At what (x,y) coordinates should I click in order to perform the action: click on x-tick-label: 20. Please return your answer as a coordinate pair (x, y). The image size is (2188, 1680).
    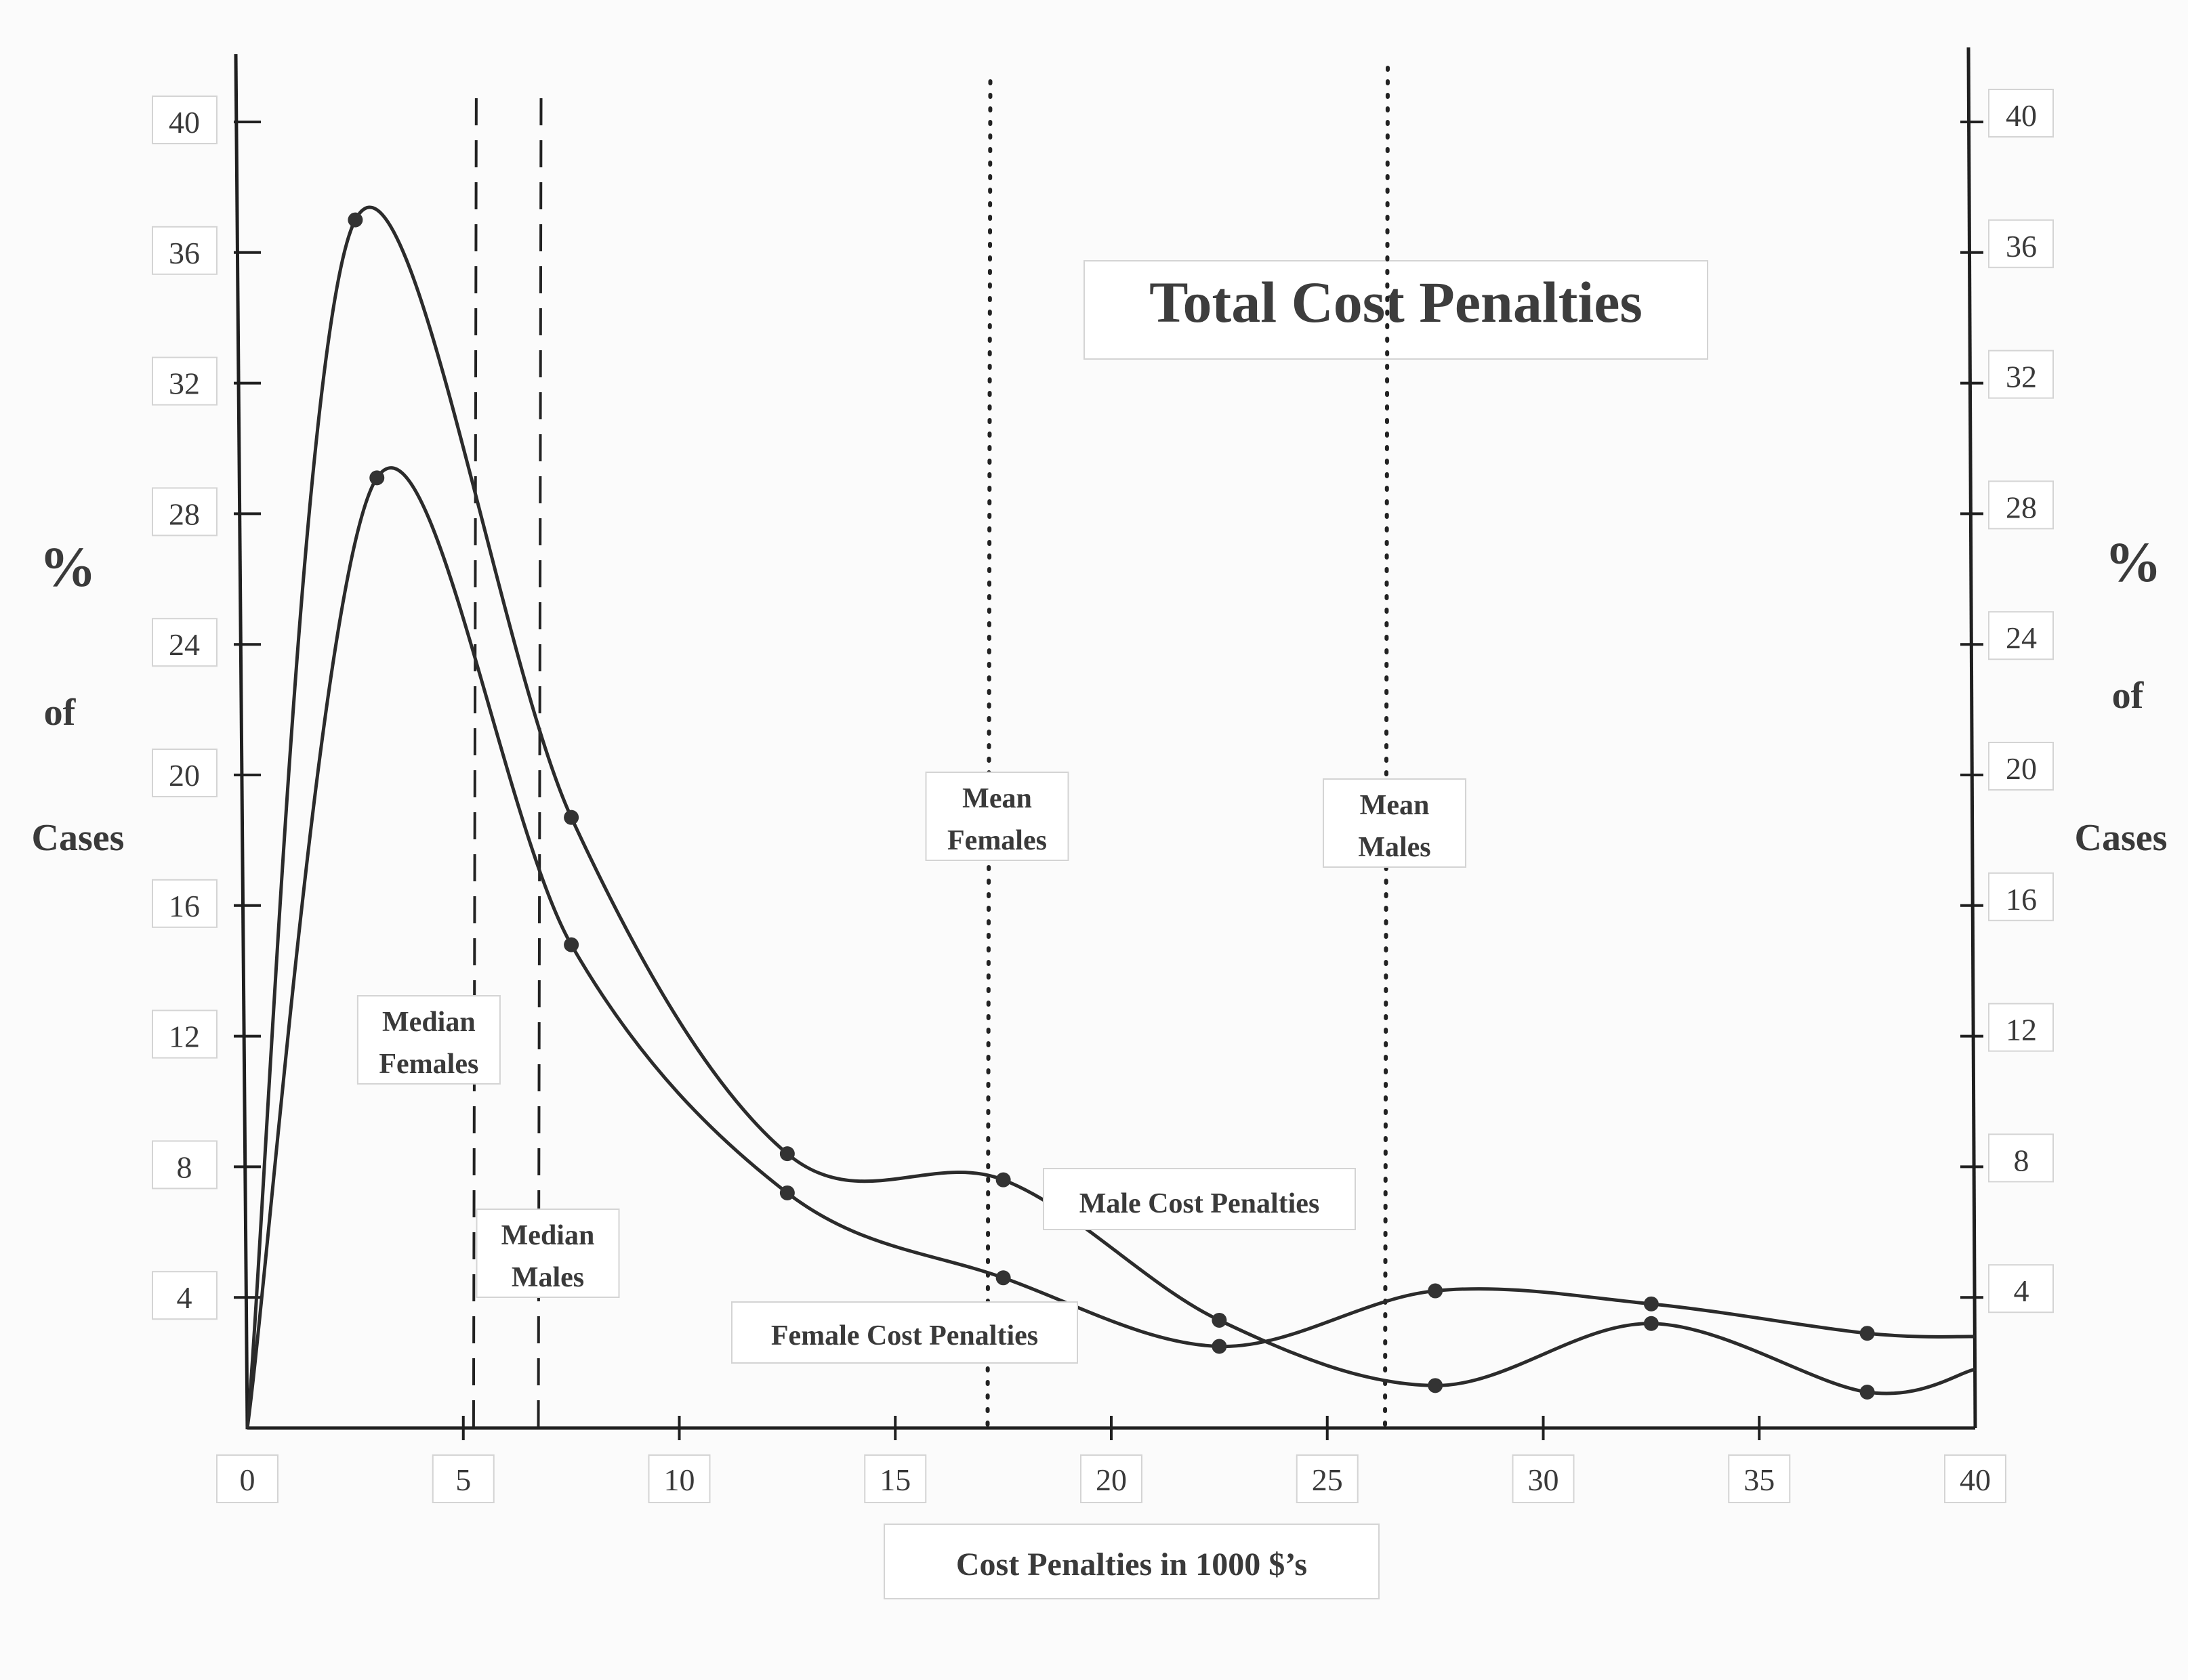
    Looking at the image, I should click on (1111, 1480).